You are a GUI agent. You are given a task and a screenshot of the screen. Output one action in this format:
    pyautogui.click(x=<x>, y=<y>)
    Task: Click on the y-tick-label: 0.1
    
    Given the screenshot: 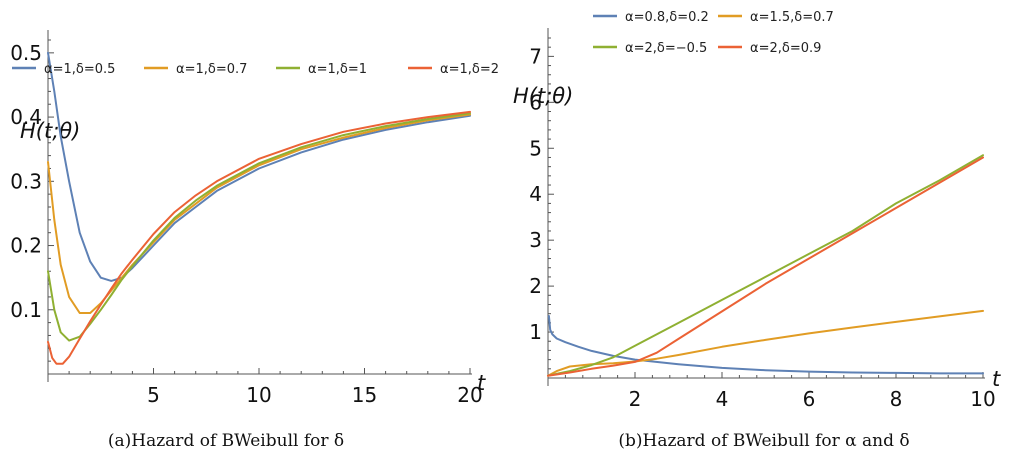 What is the action you would take?
    pyautogui.click(x=26, y=310)
    